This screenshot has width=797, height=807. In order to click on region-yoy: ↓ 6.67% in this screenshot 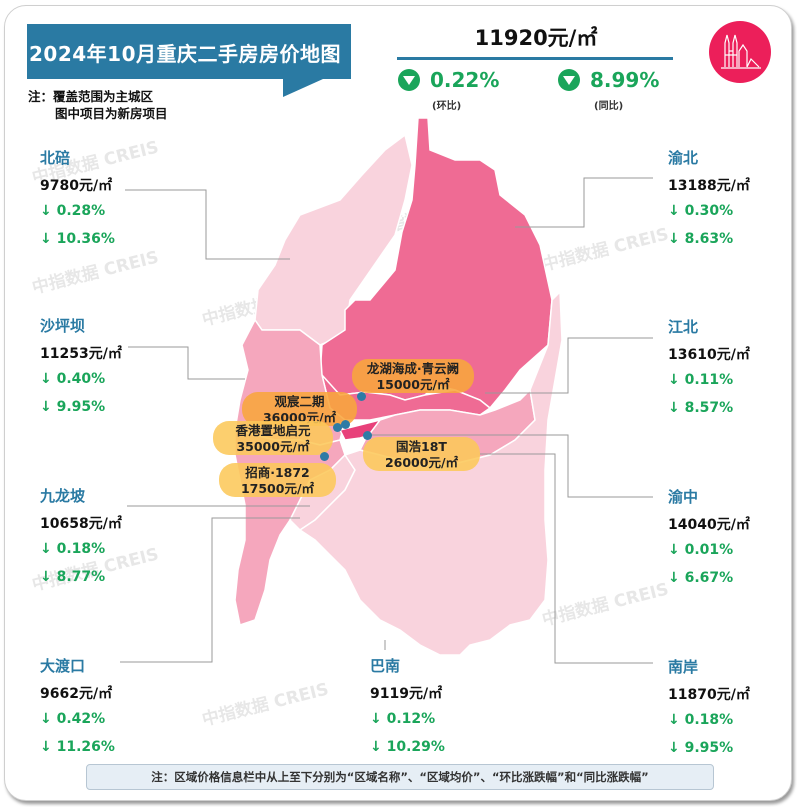, I will do `click(701, 578)`.